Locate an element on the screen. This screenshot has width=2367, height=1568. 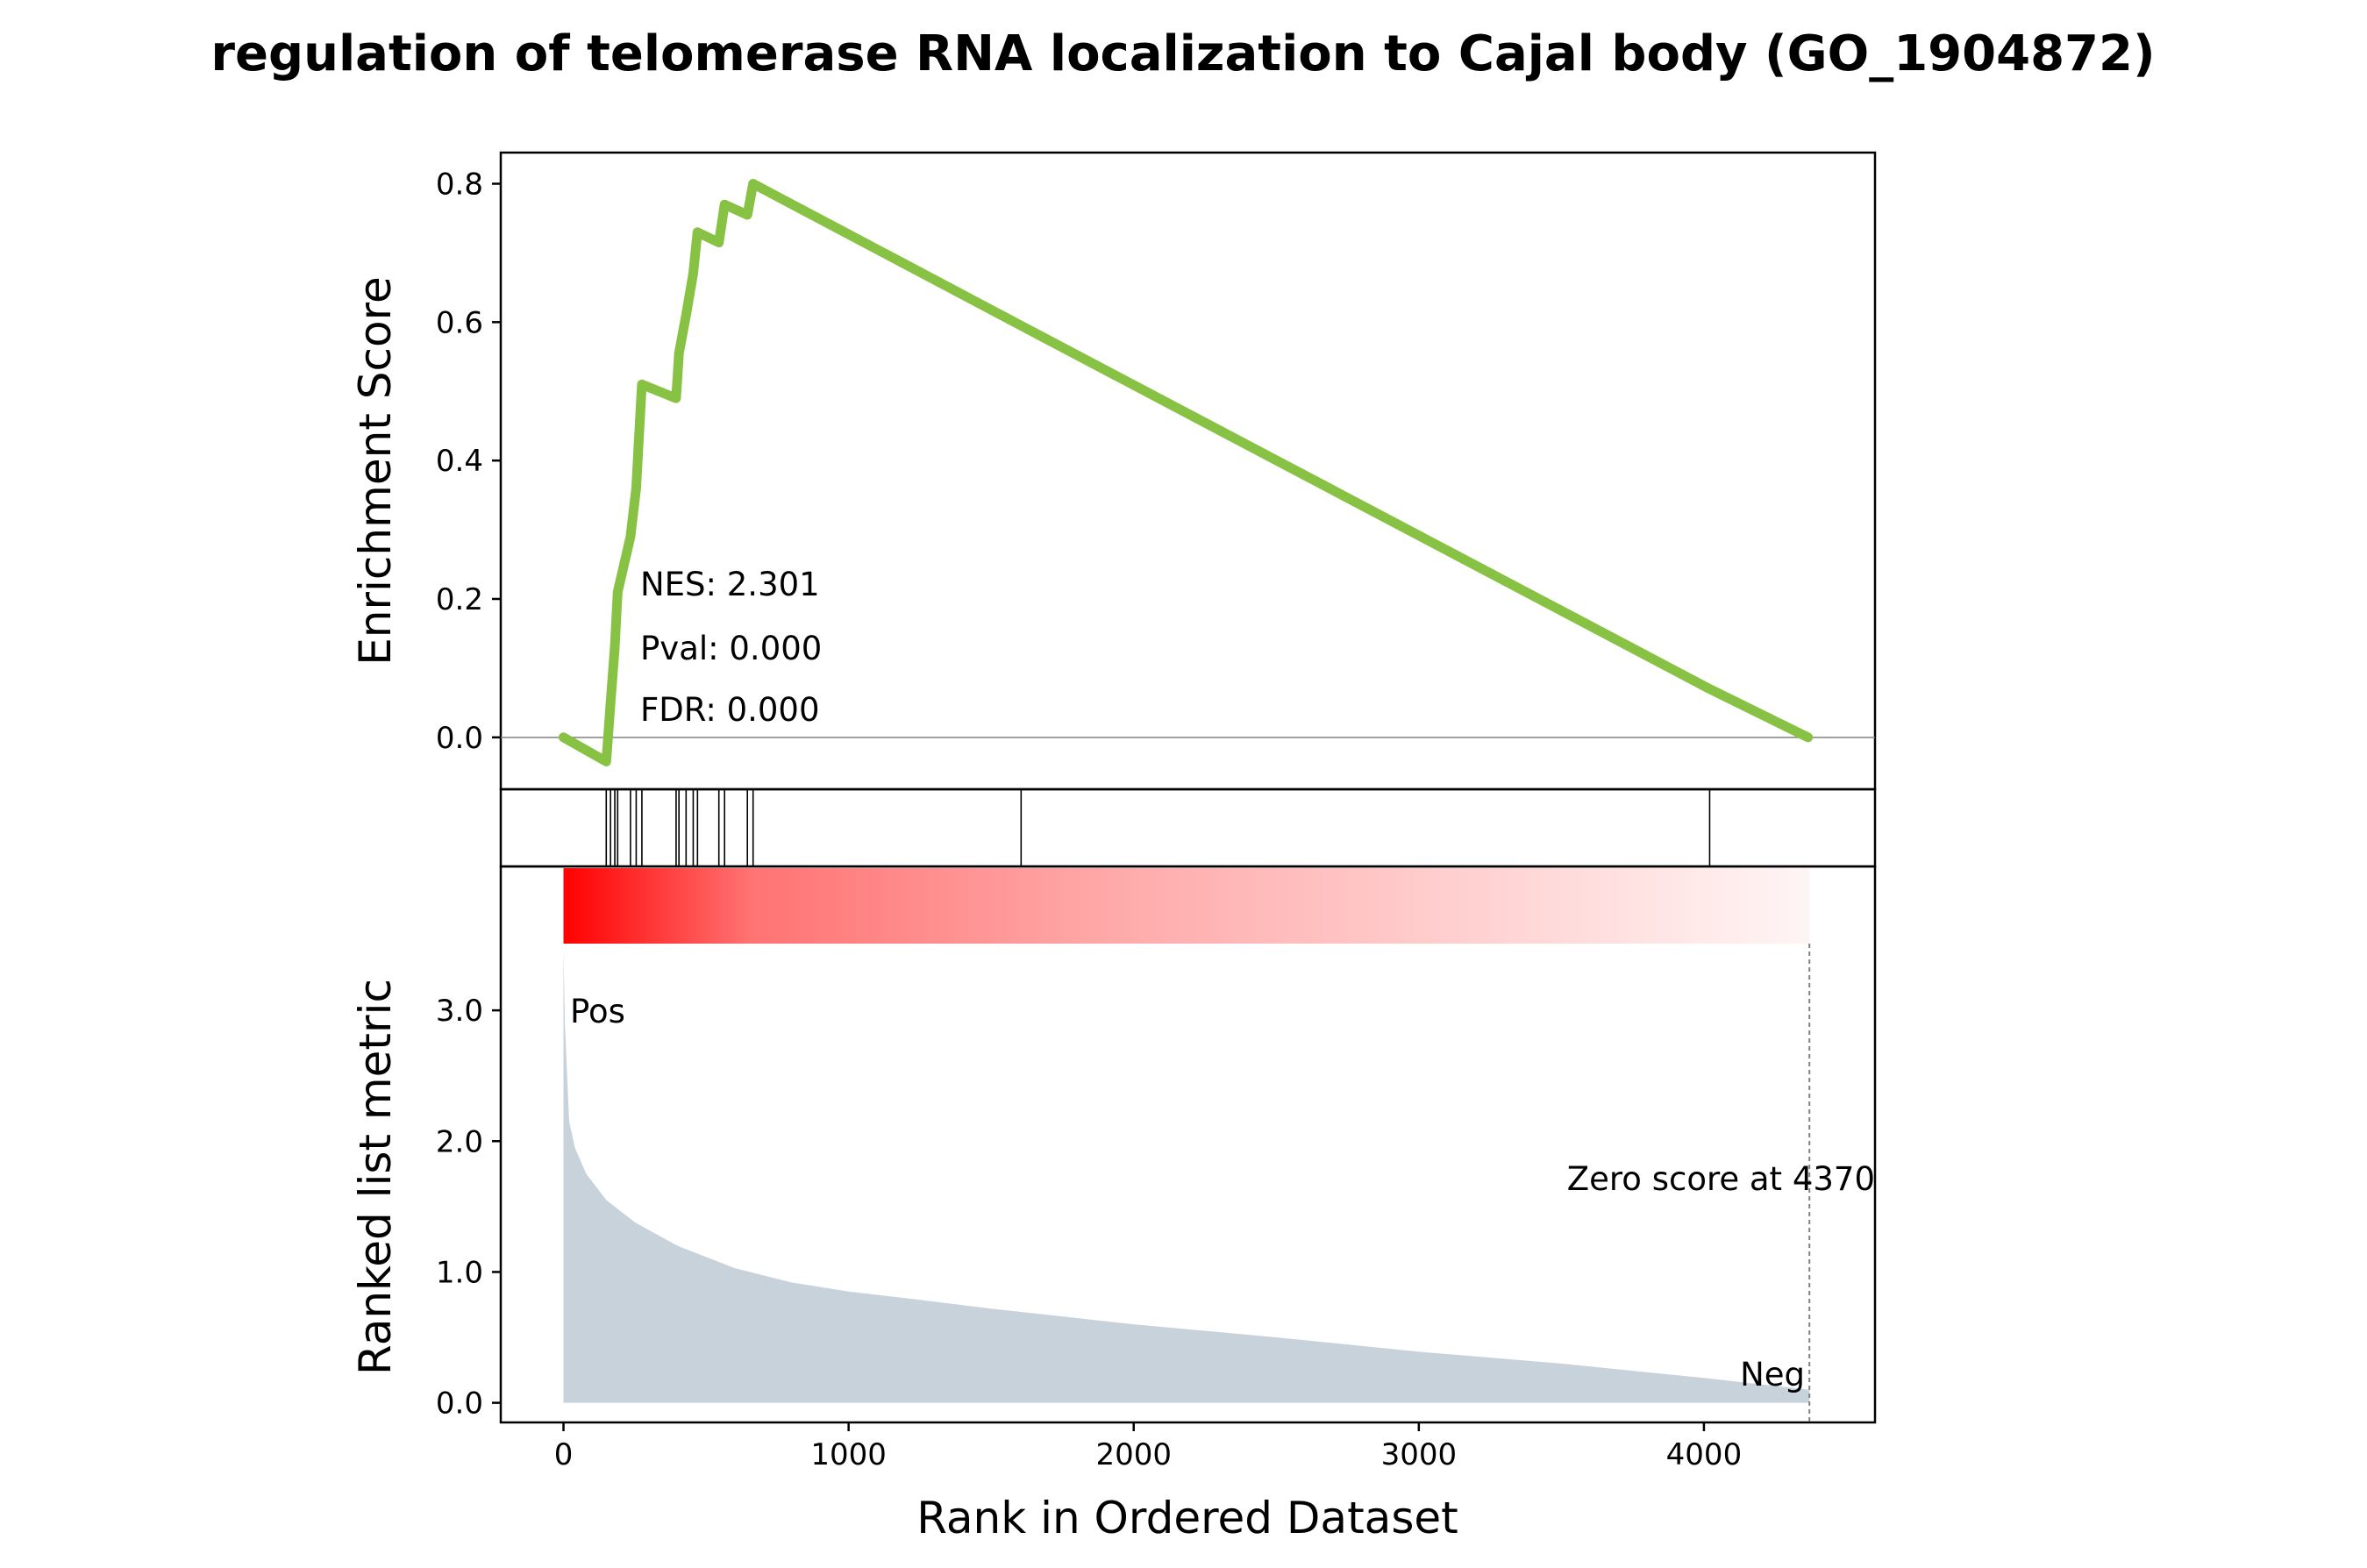
es-y-tick-label: 0.8 is located at coordinates (459, 185).